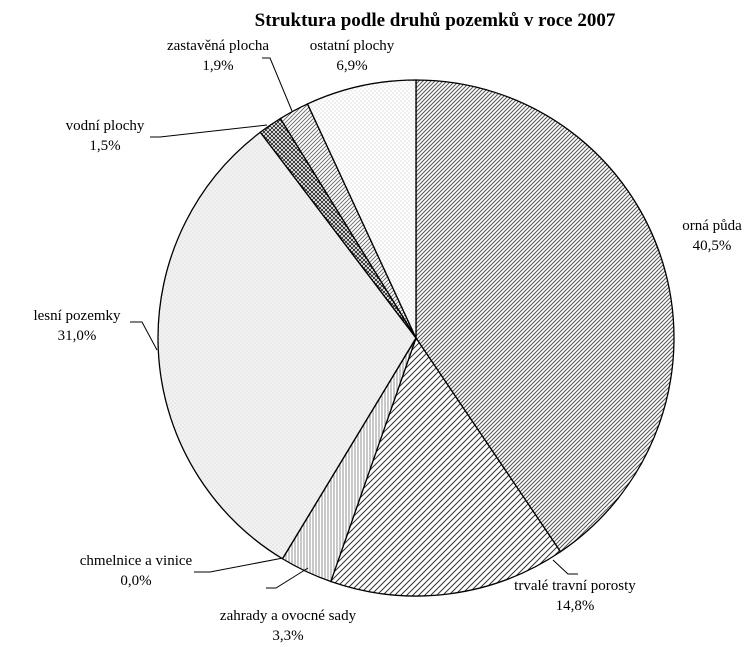 The height and width of the screenshot is (647, 747). Describe the element at coordinates (575, 586) in the screenshot. I see `slice-label-trvalé-travní-porosty: trvalé travní porosty` at that location.